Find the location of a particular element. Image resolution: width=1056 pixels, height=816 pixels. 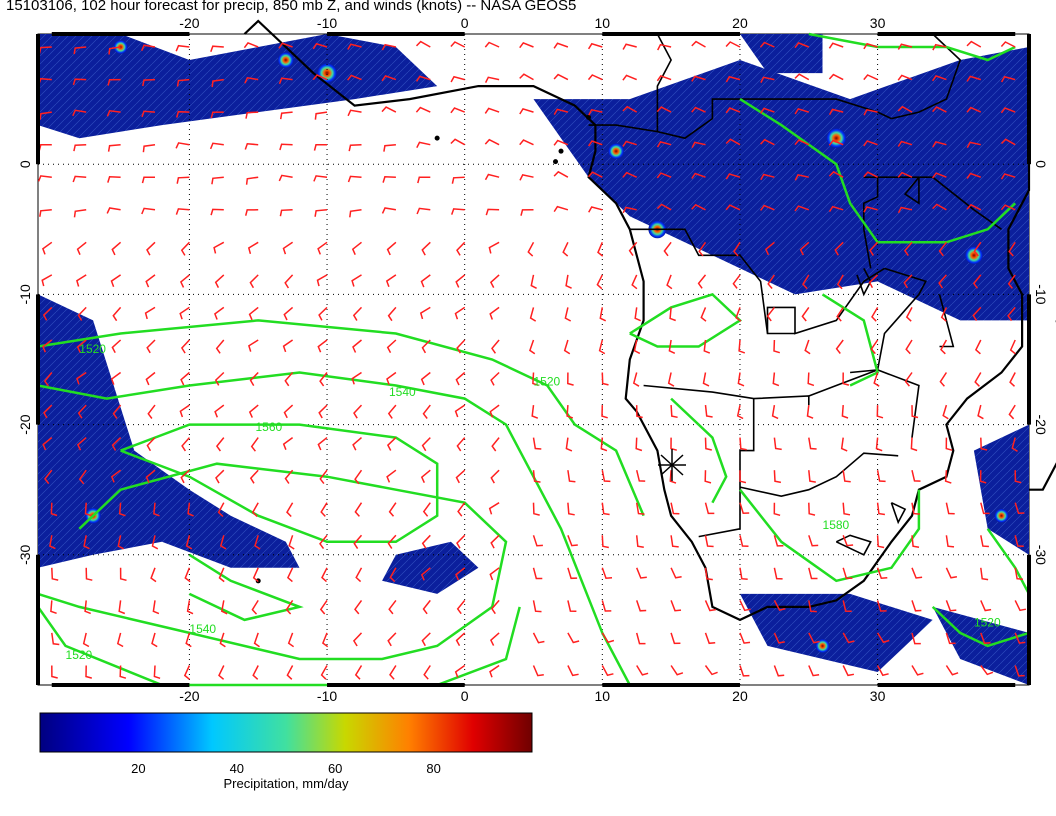

contour-line is located at coordinates (279, 483).